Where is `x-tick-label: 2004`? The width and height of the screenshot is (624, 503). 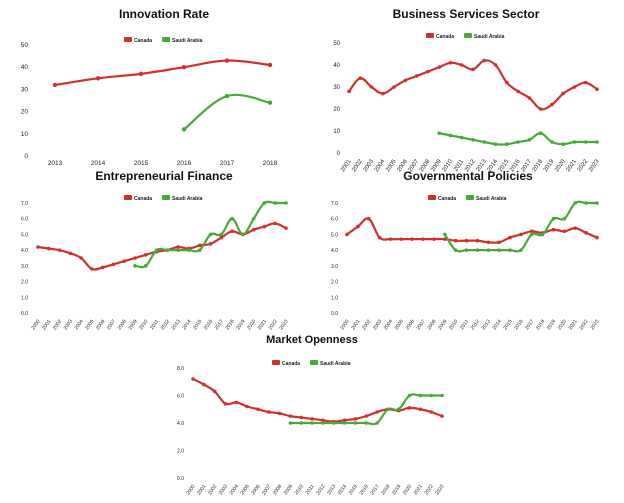
x-tick-label: 2004 is located at coordinates (388, 325).